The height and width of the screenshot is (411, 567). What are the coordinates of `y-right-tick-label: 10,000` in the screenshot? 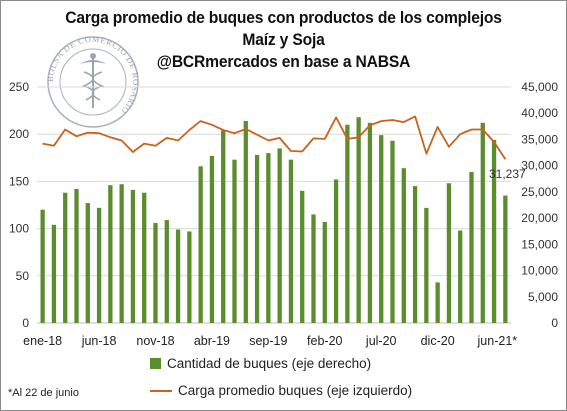 It's located at (539, 271).